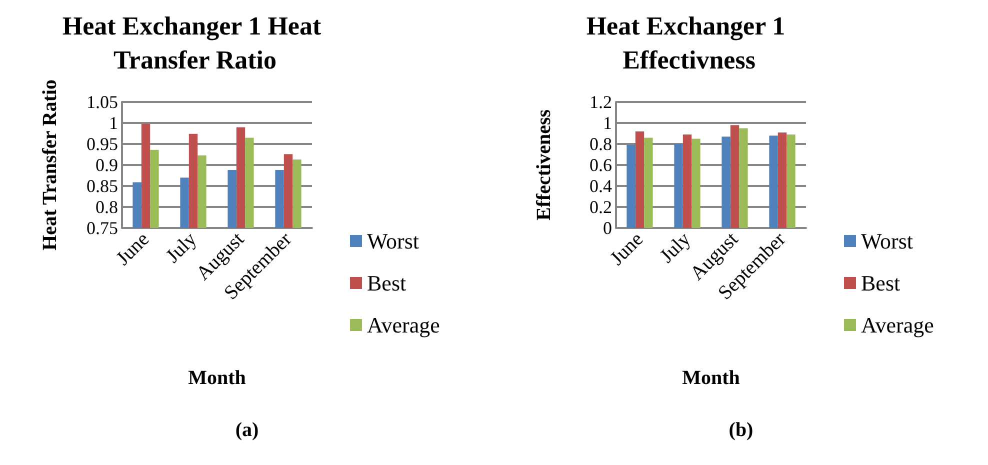  Describe the element at coordinates (247, 430) in the screenshot. I see `text: (a)` at that location.